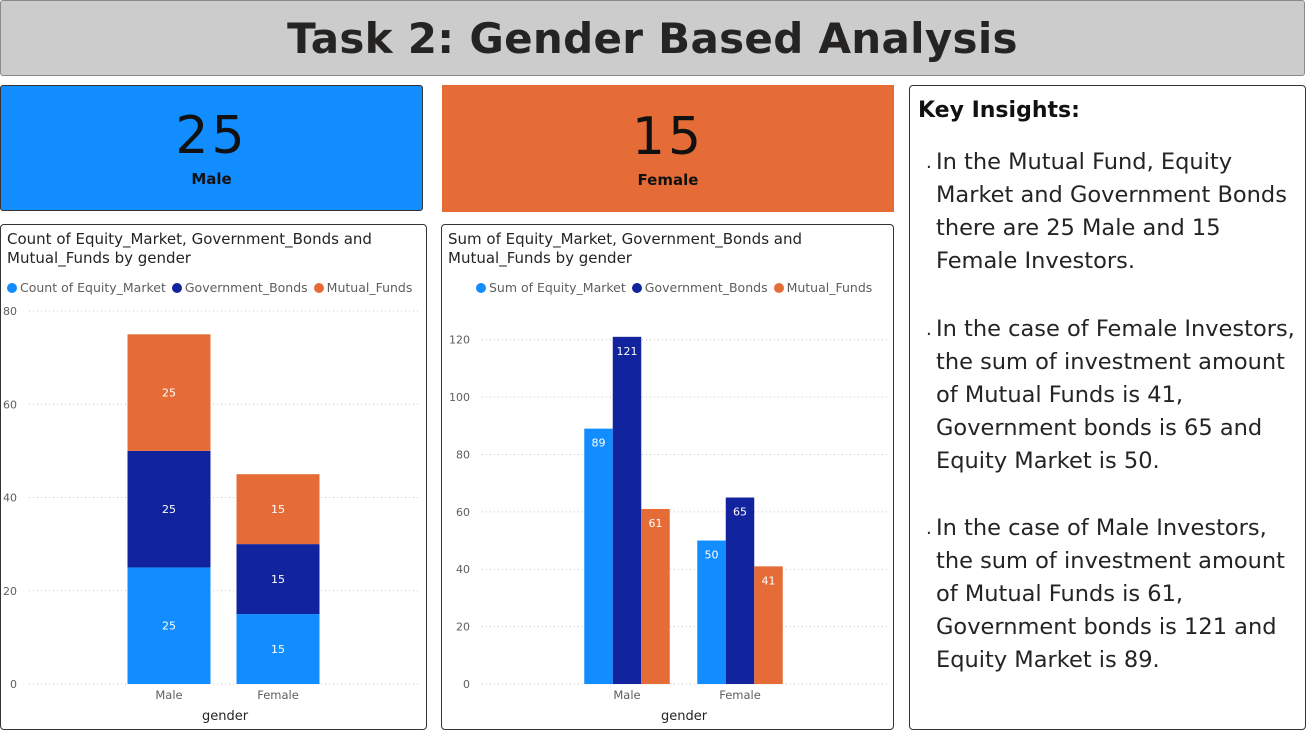 The height and width of the screenshot is (732, 1307). What do you see at coordinates (712, 555) in the screenshot?
I see `data-label: 50` at bounding box center [712, 555].